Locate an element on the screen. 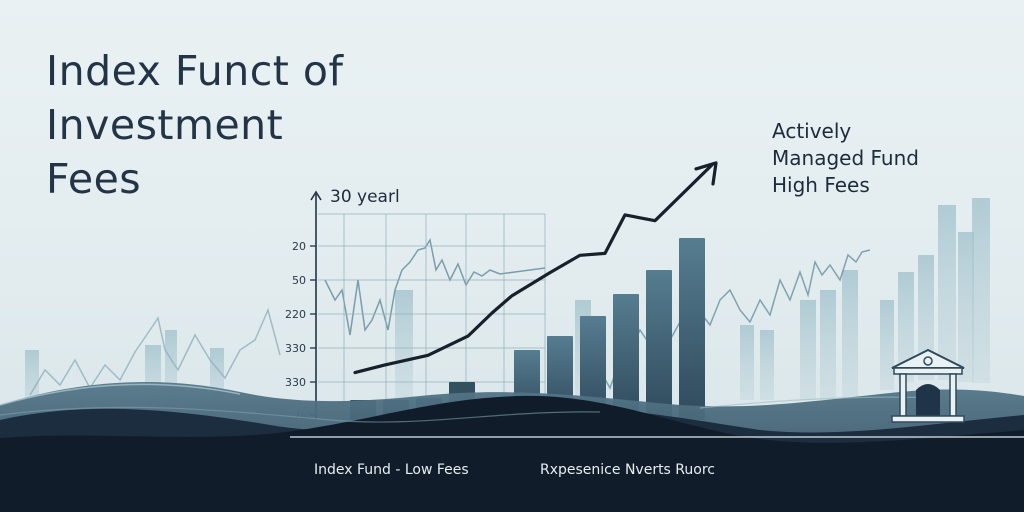  trend-line-group is located at coordinates (535, 268).